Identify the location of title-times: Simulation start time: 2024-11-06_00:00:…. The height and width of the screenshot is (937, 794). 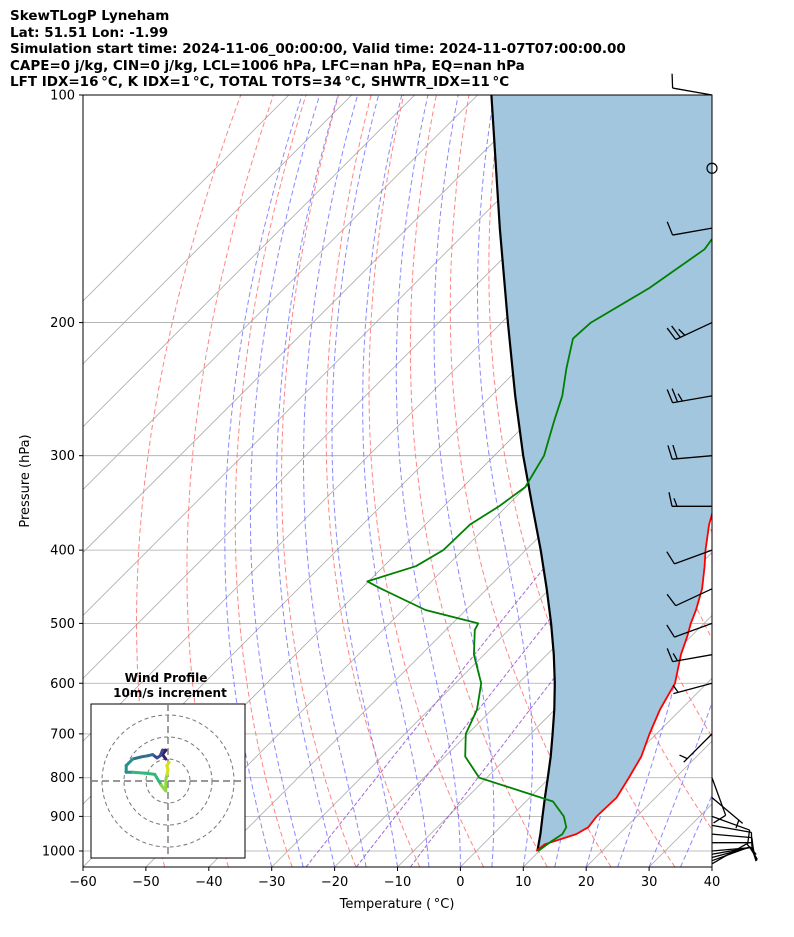
(318, 49).